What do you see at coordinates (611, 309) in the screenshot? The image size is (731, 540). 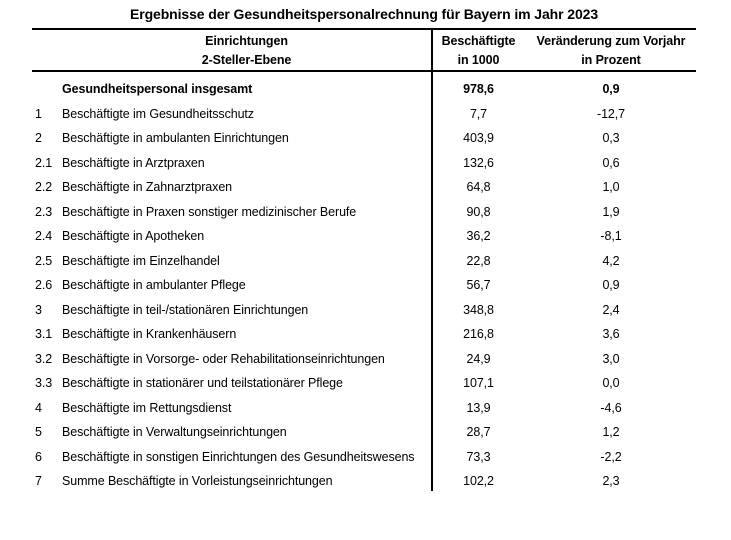 I see `row-change-value: 2,4` at bounding box center [611, 309].